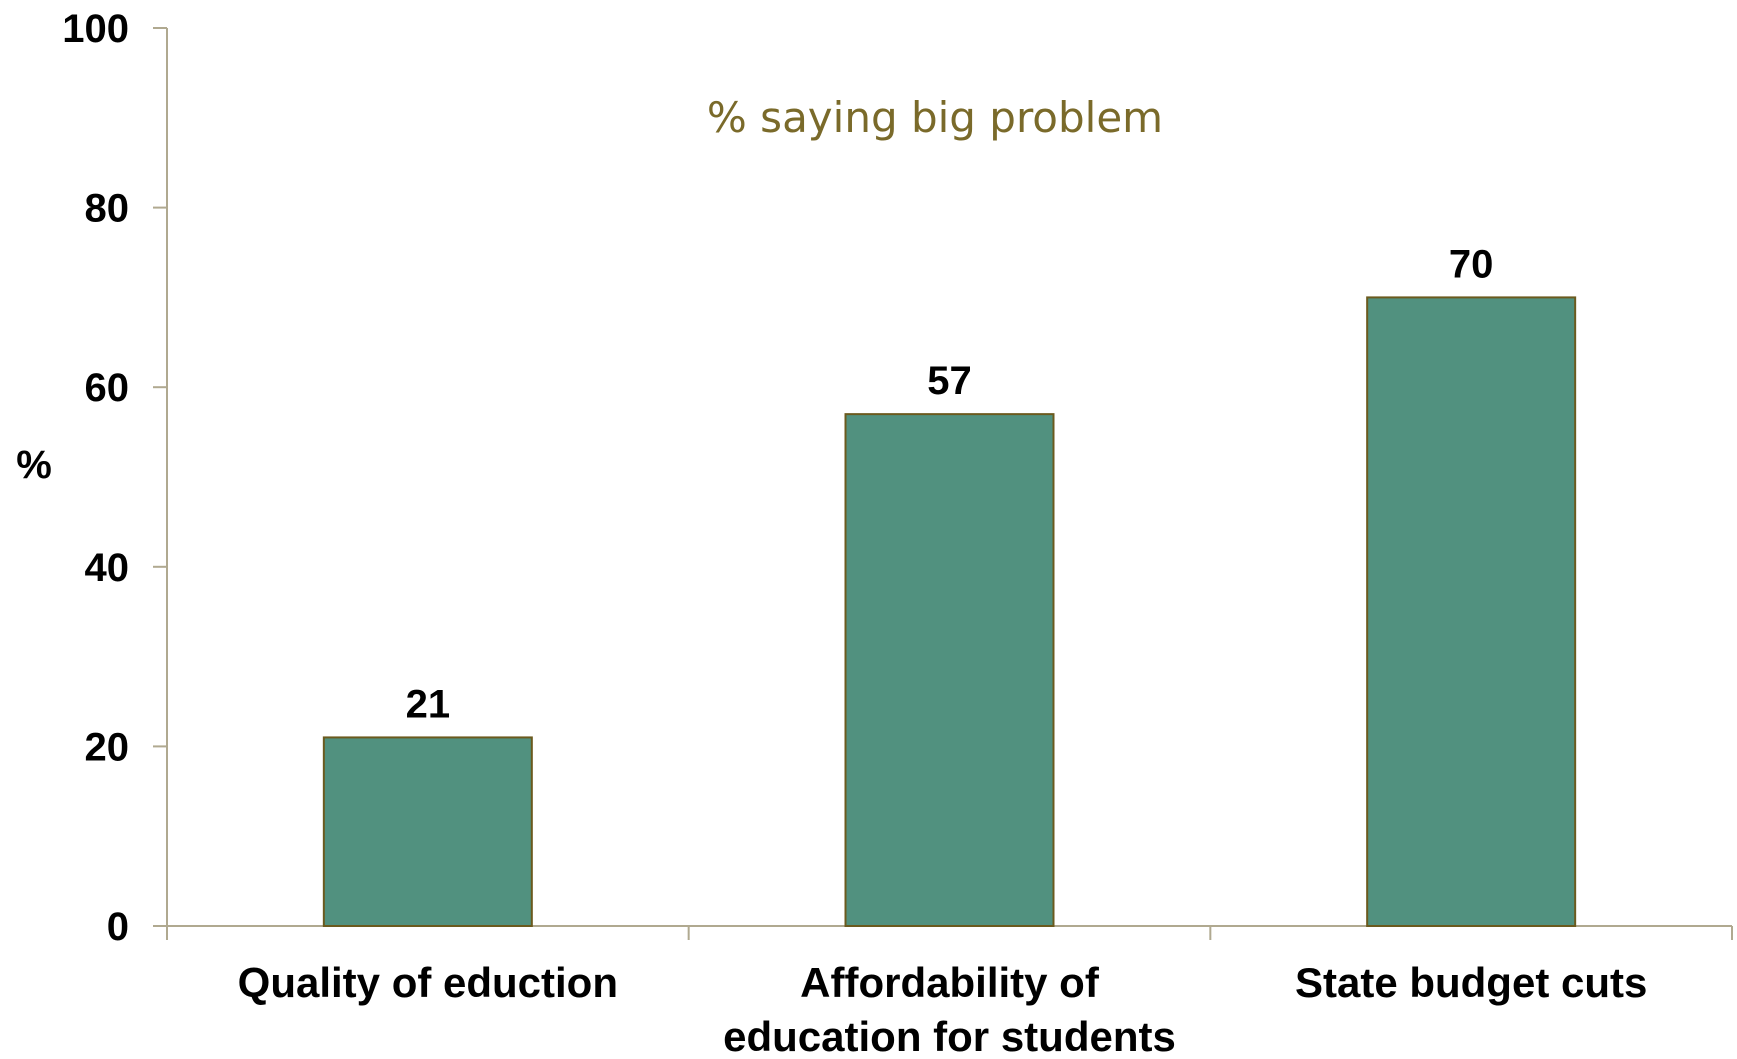  I want to click on chart-subtitle: % saying big problem, so click(935, 117).